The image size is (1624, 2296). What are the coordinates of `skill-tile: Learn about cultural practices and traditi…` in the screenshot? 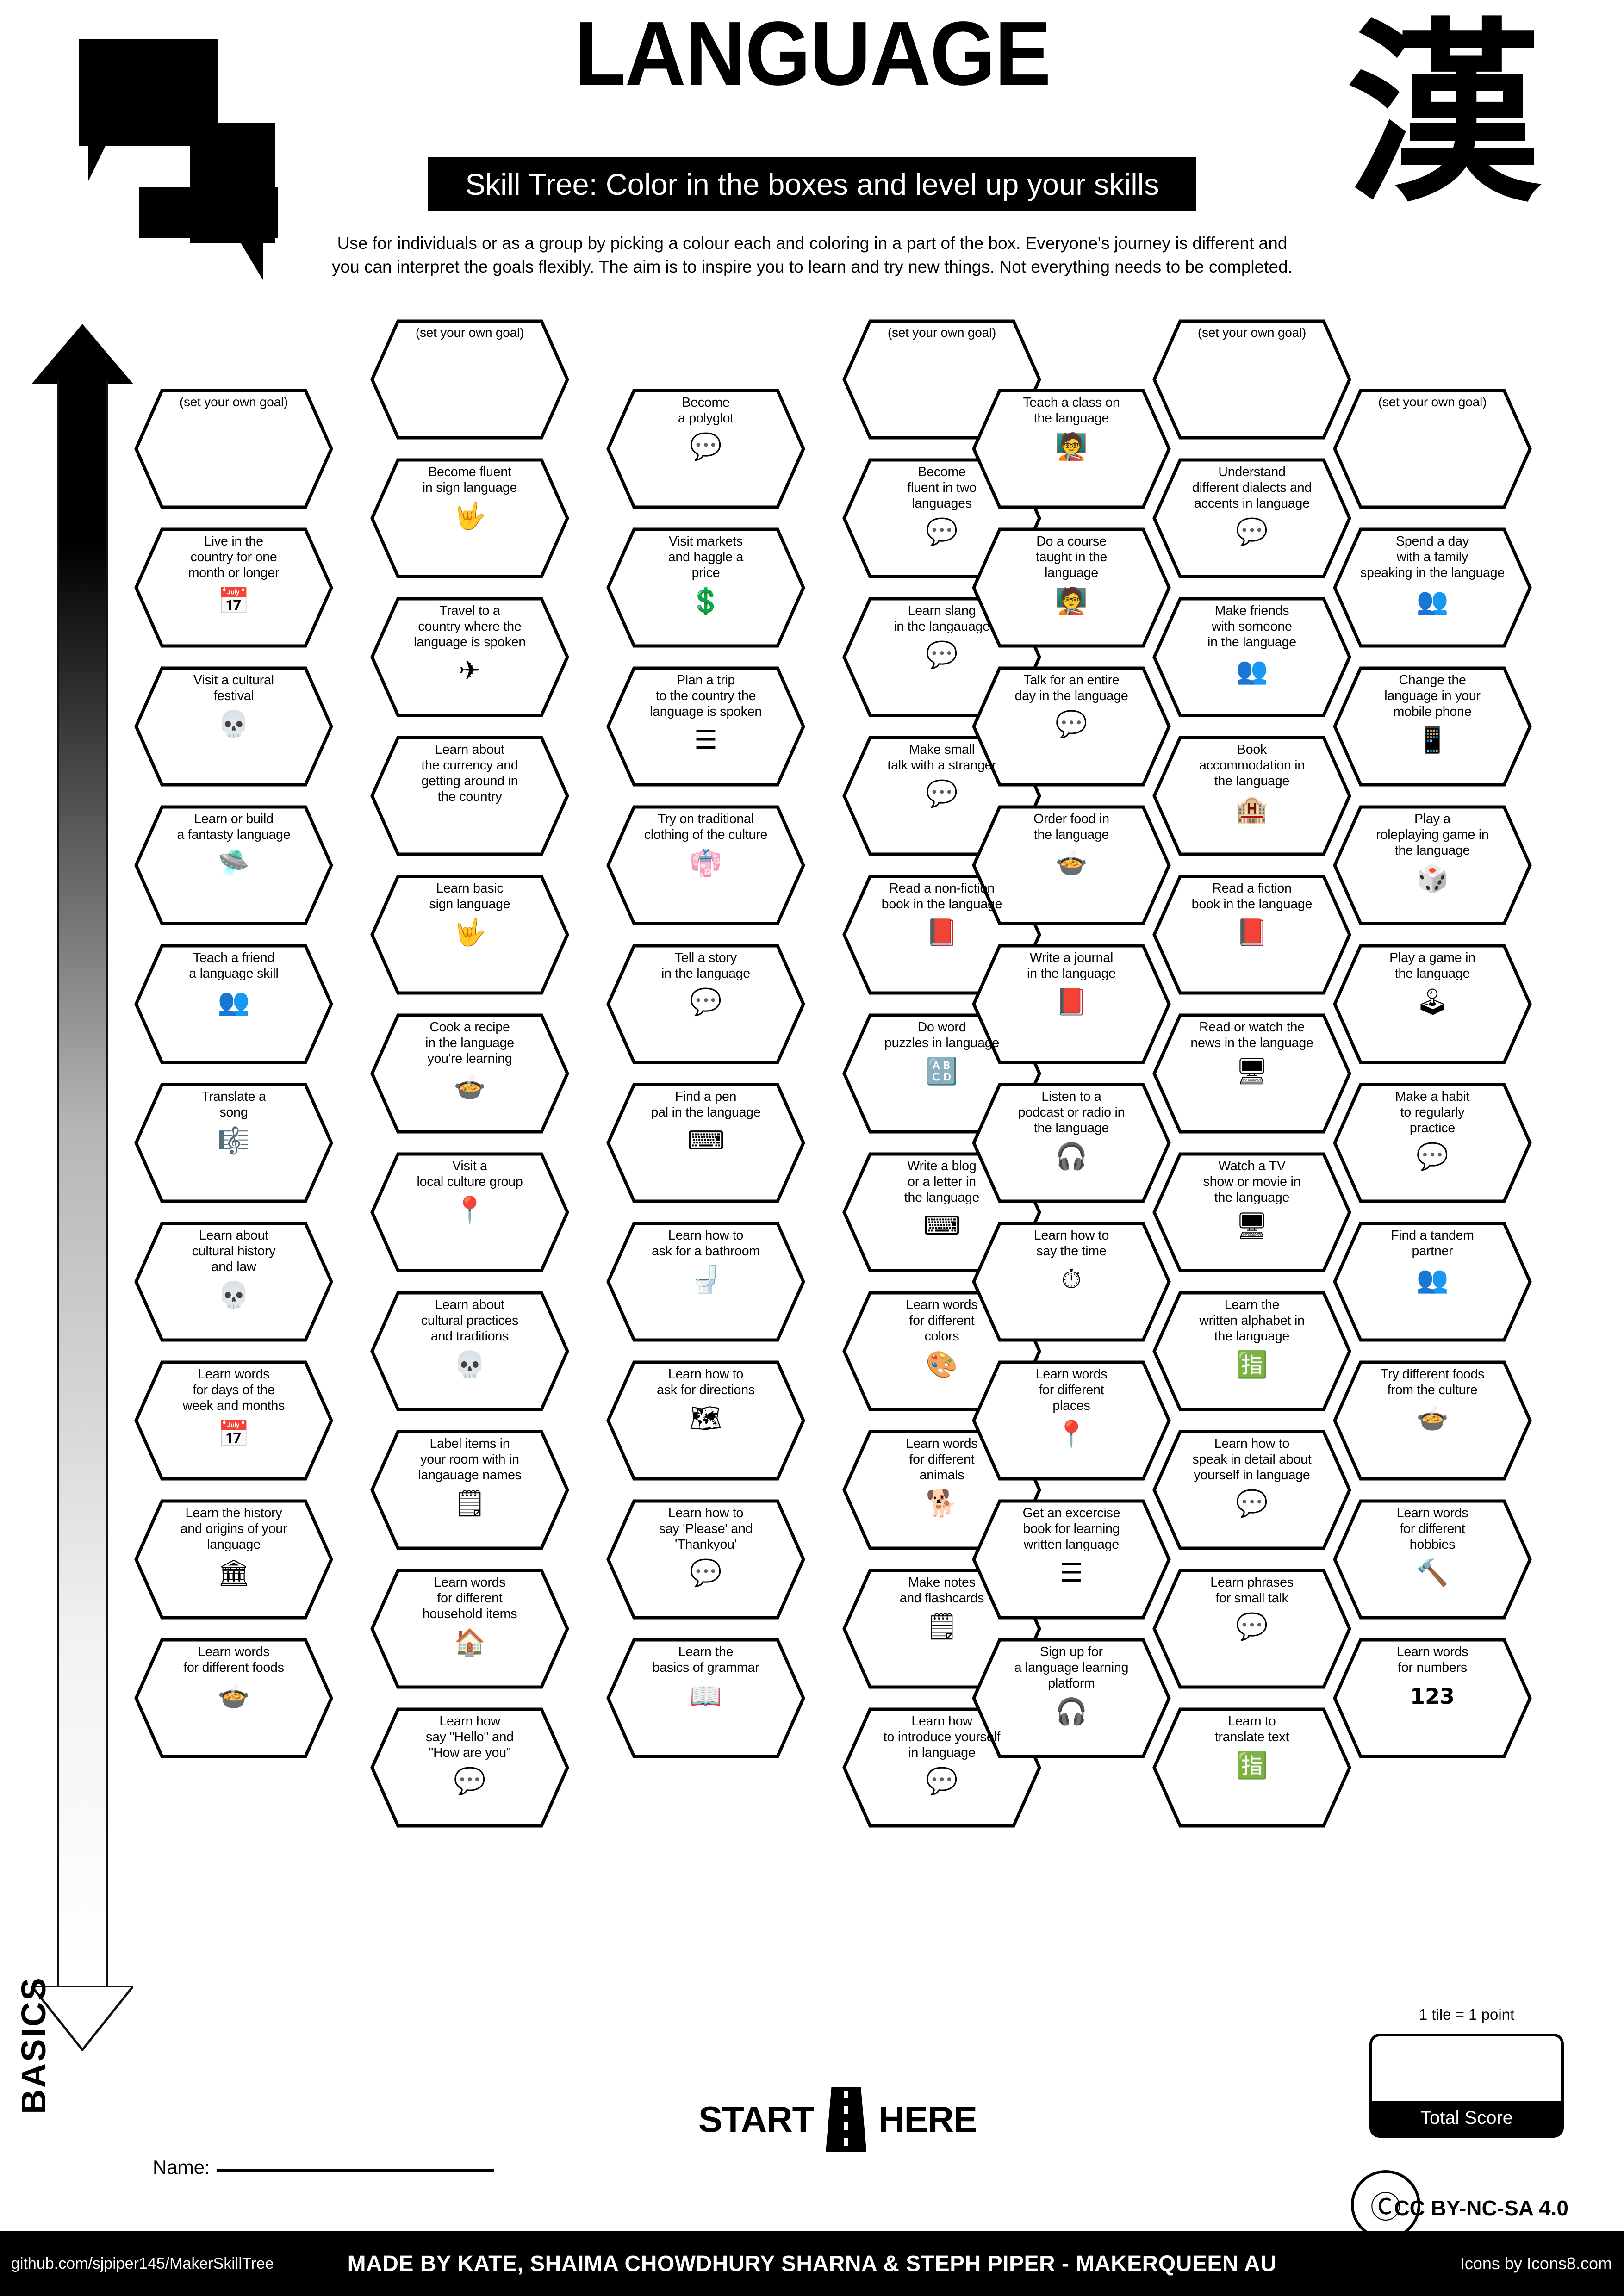 It's located at (469, 1351).